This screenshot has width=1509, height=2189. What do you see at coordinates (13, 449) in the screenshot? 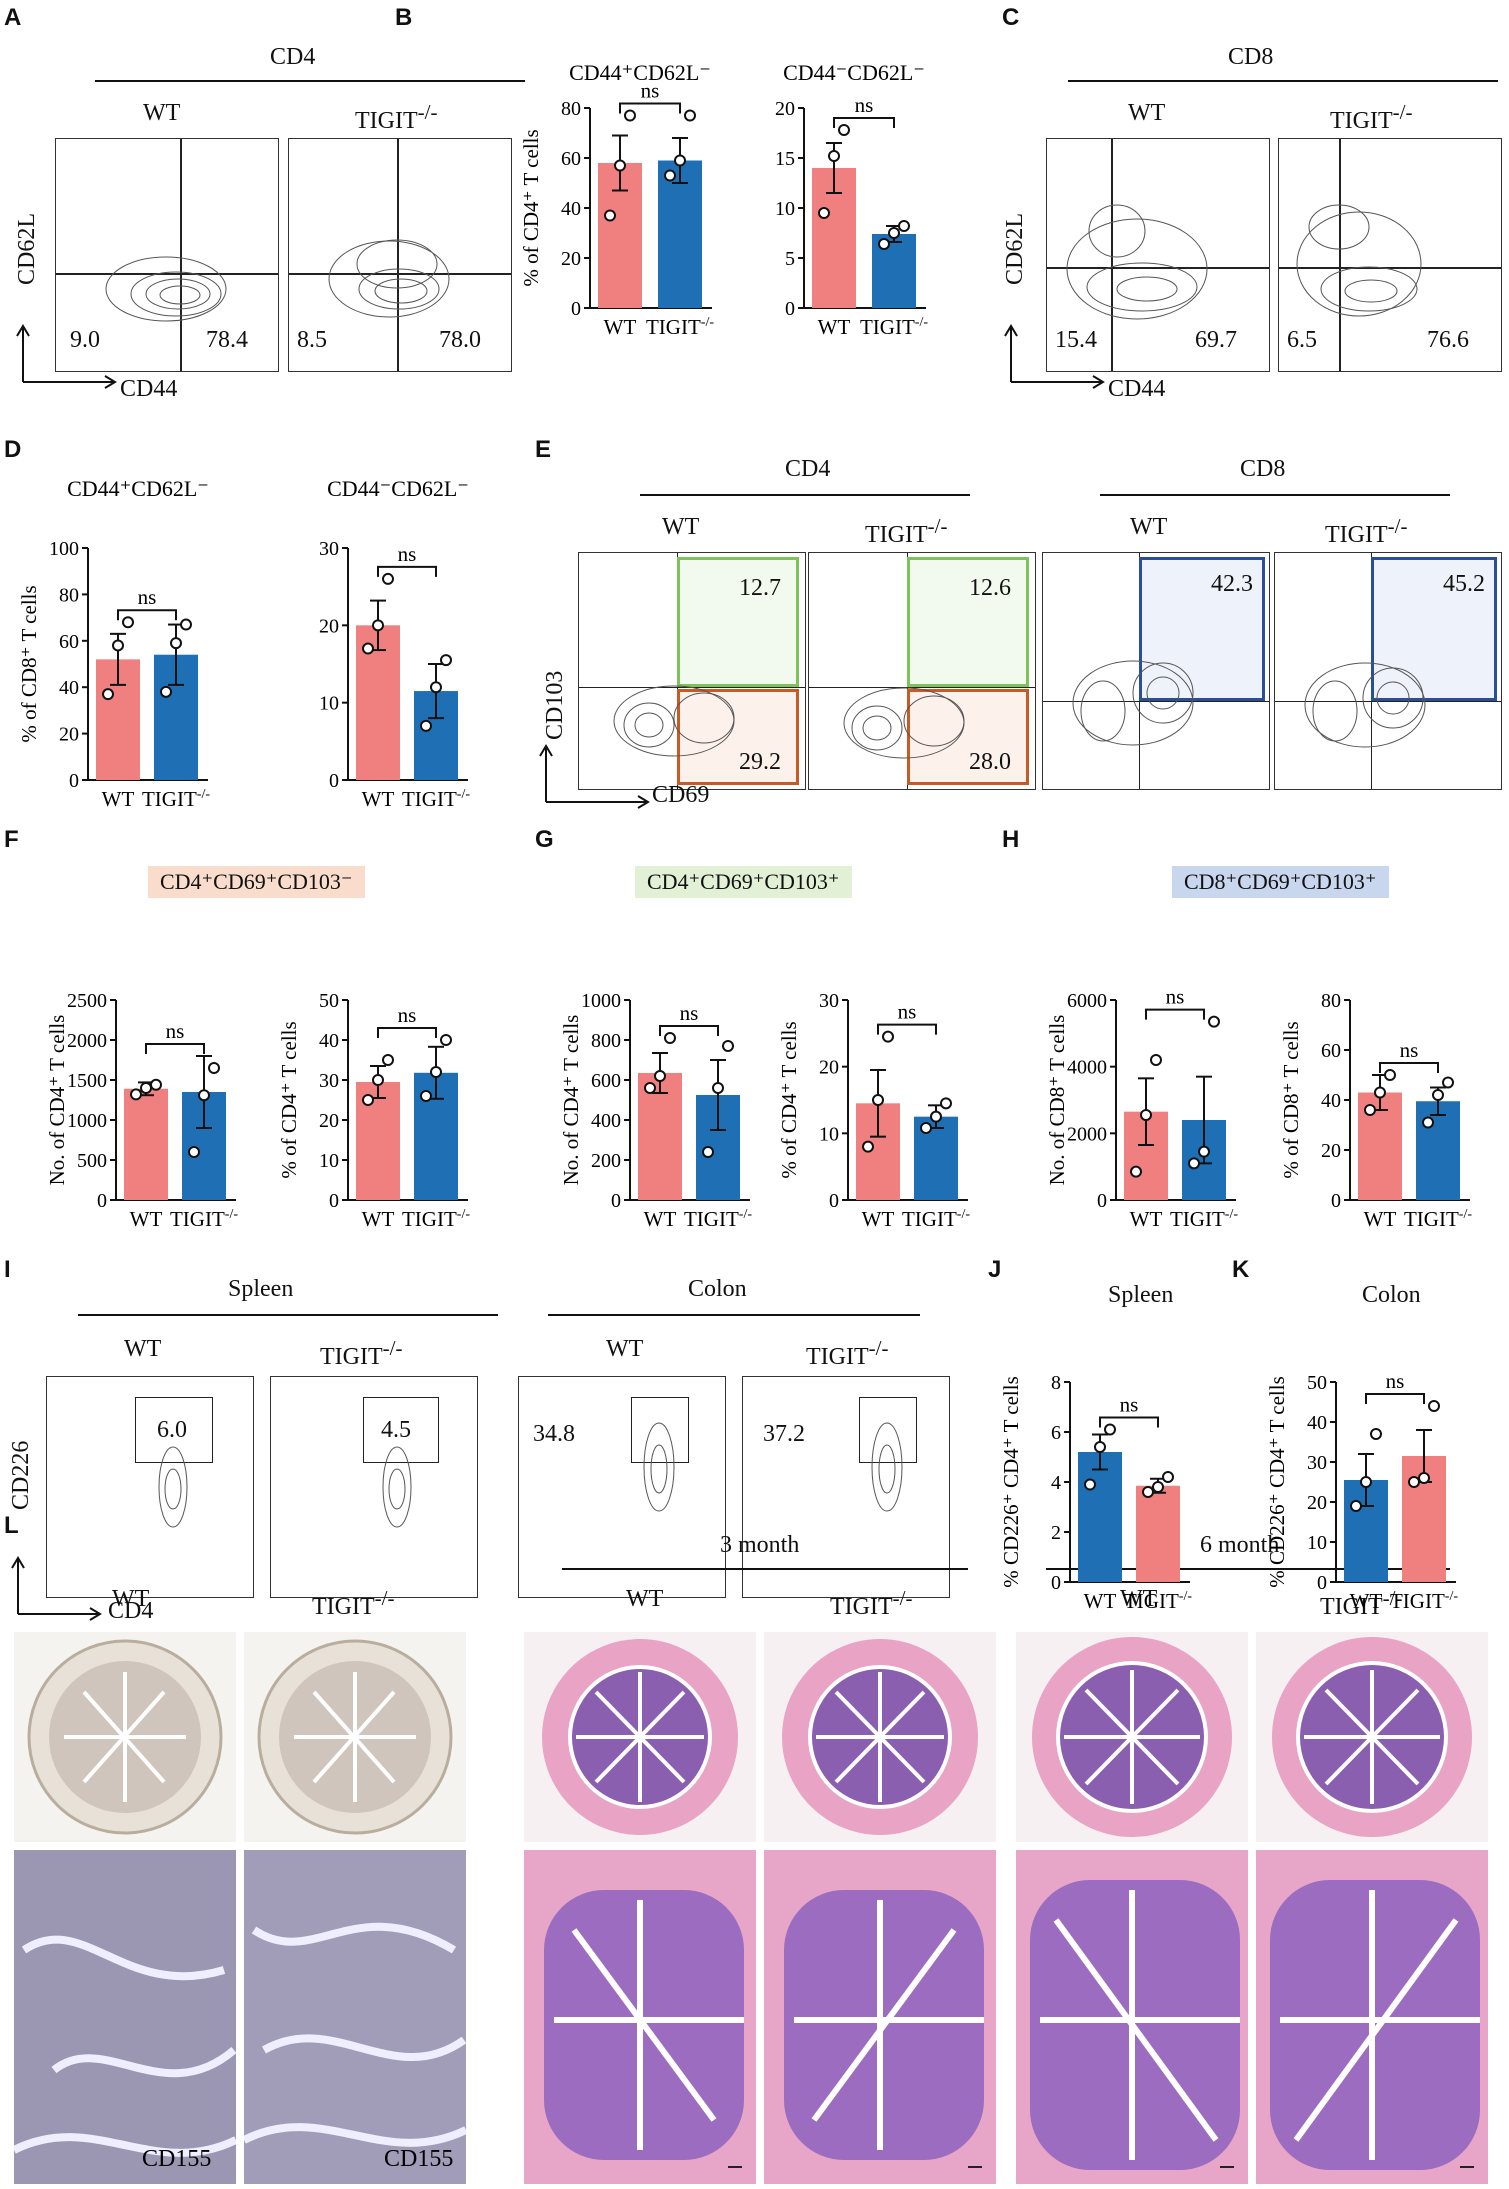
I see `panel-label-d: D` at bounding box center [13, 449].